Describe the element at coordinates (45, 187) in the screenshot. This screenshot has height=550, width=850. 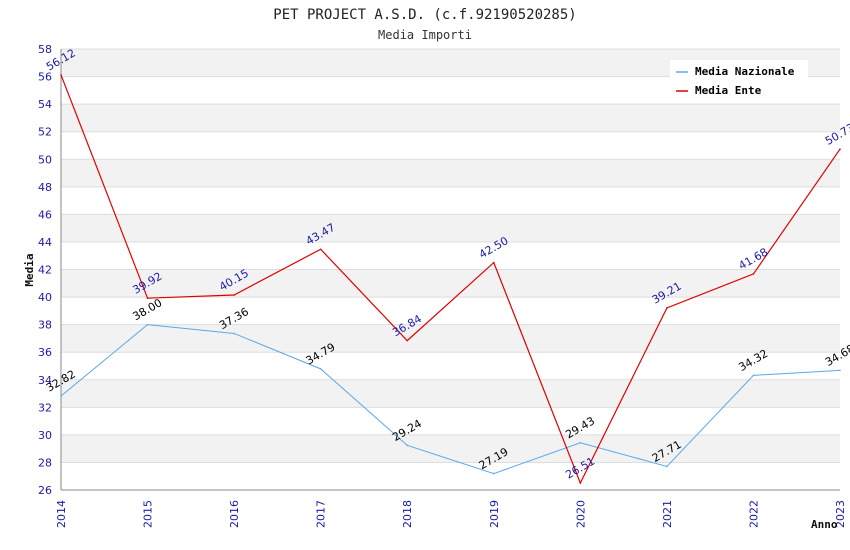
I see `y-tick-label: 48` at that location.